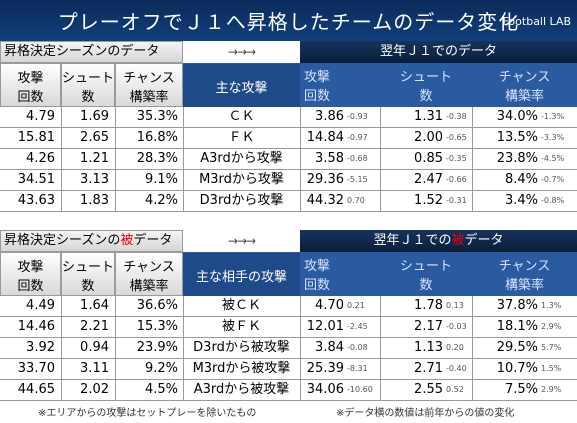 The width and height of the screenshot is (577, 423). Describe the element at coordinates (94, 389) in the screenshot. I see `shots-value: 2.02` at that location.